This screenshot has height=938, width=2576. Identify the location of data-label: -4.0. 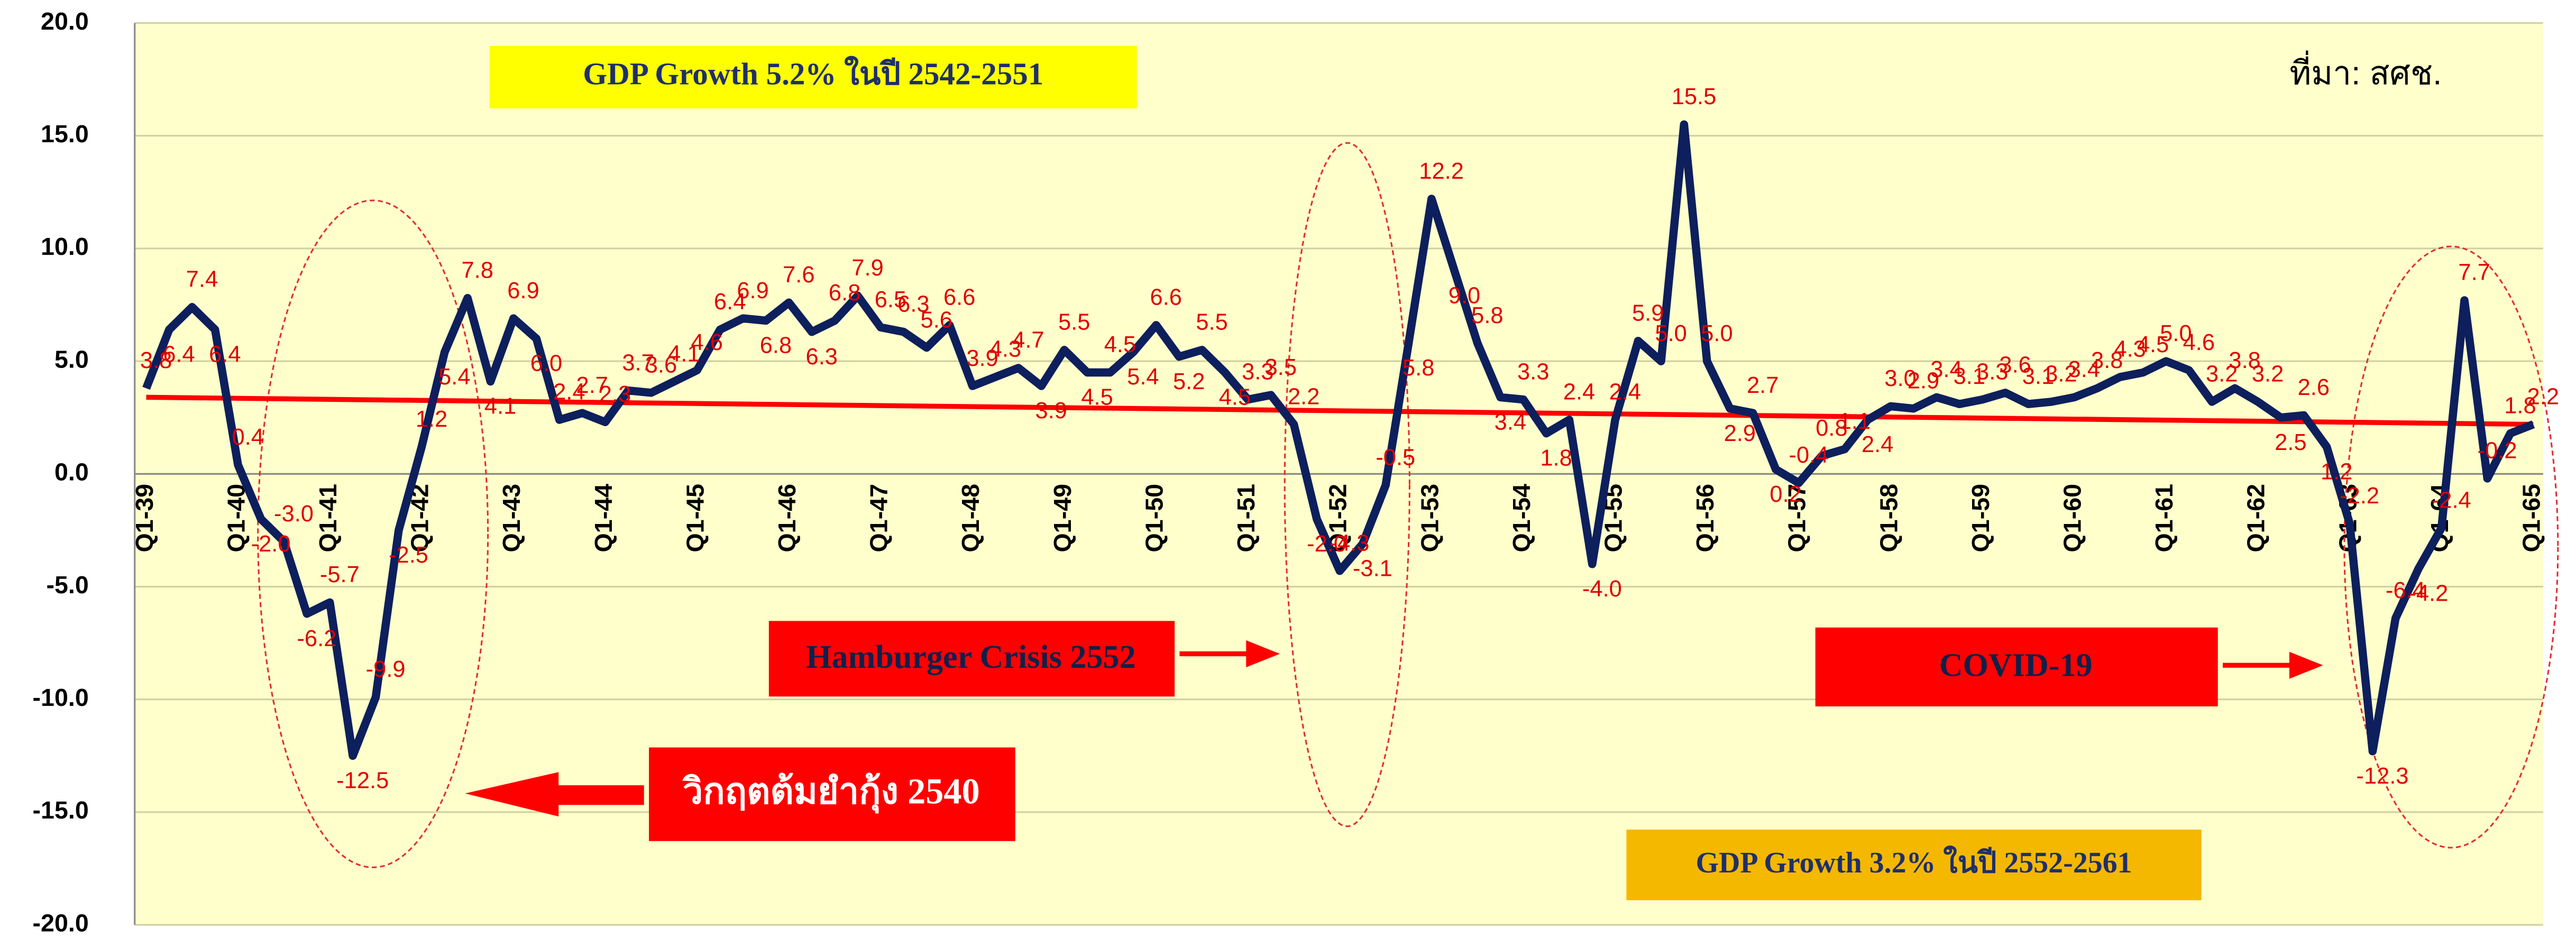
(1602, 589).